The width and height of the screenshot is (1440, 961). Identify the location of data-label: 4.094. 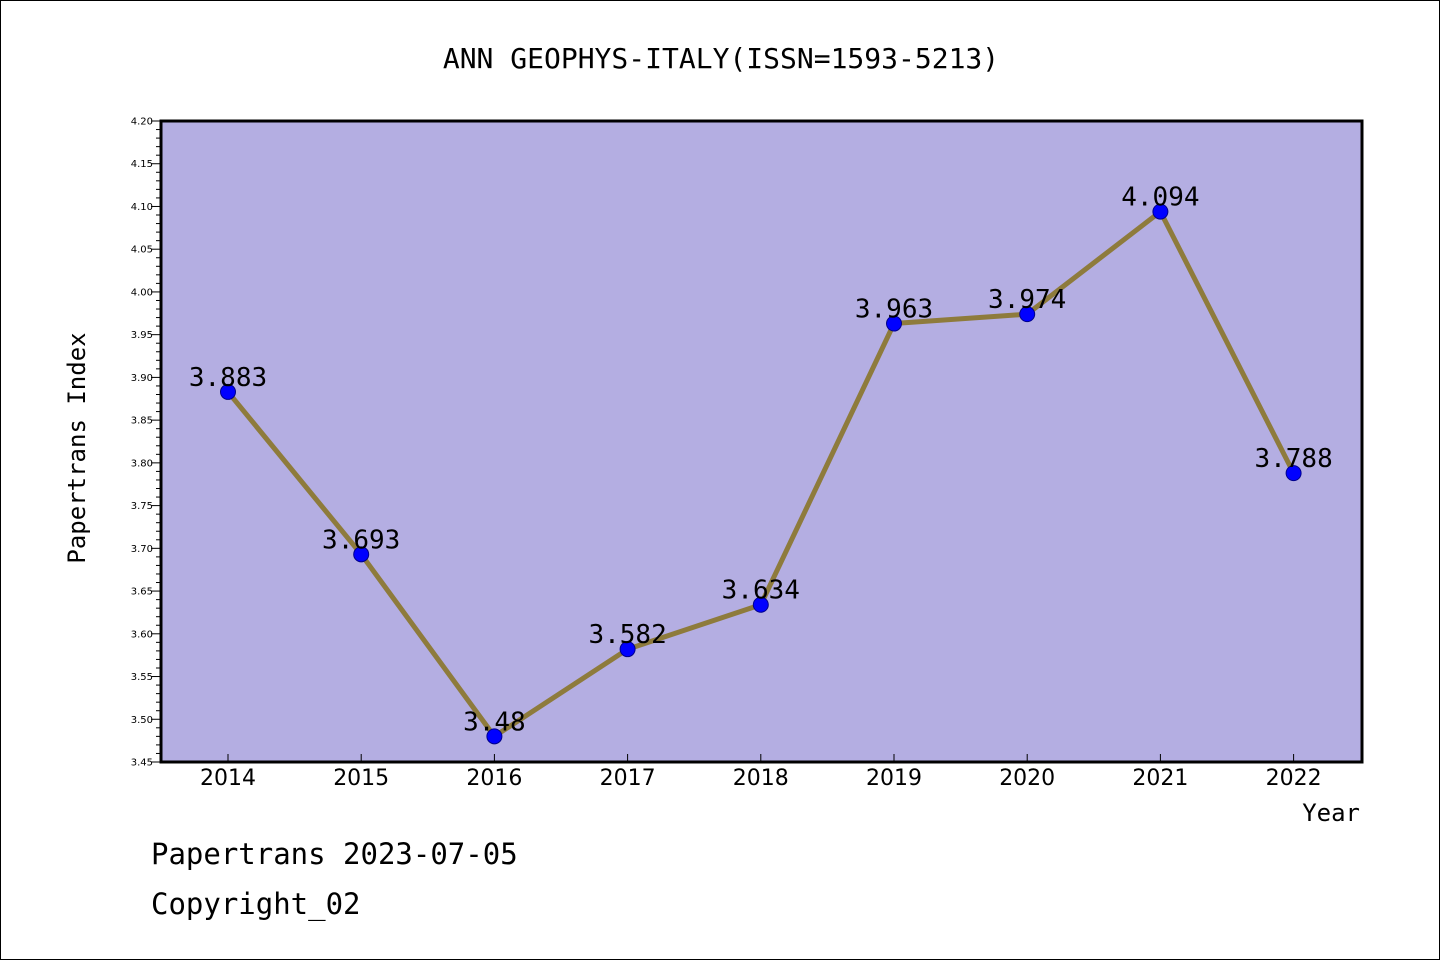
(1160, 198).